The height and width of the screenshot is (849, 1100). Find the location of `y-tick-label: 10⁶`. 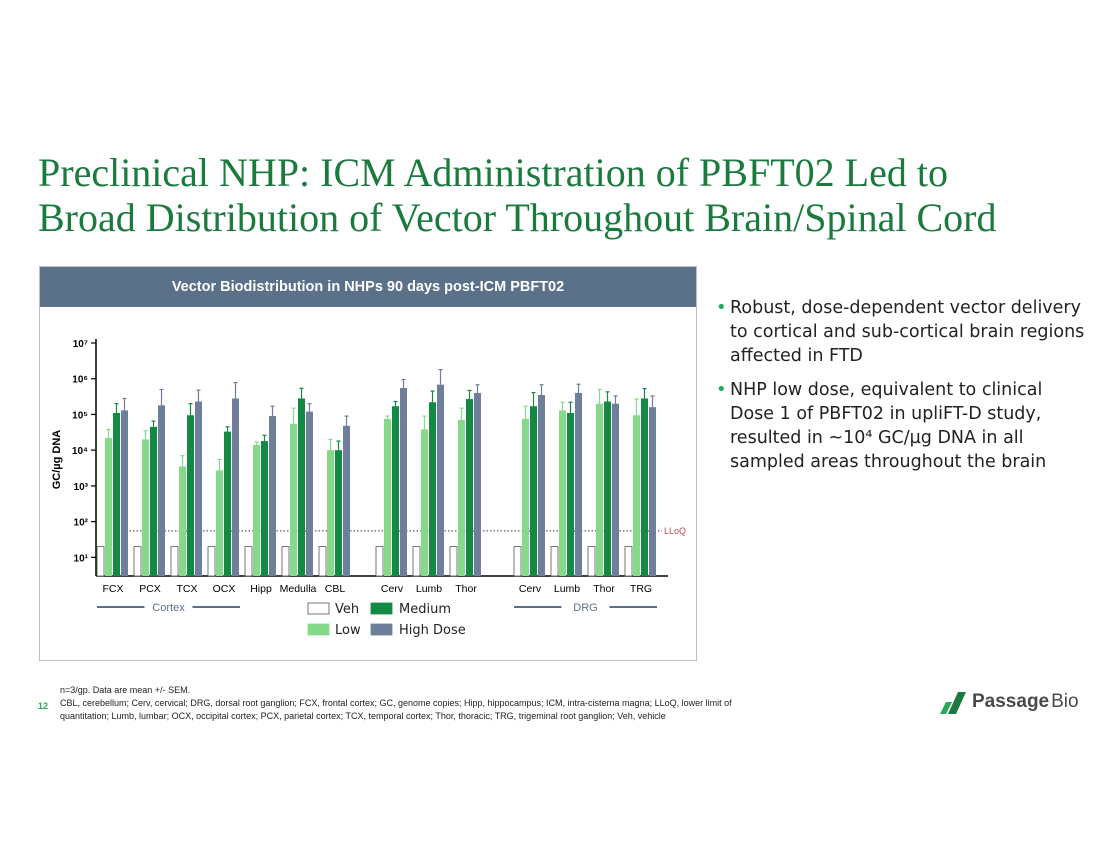

y-tick-label: 10⁶ is located at coordinates (80, 380).